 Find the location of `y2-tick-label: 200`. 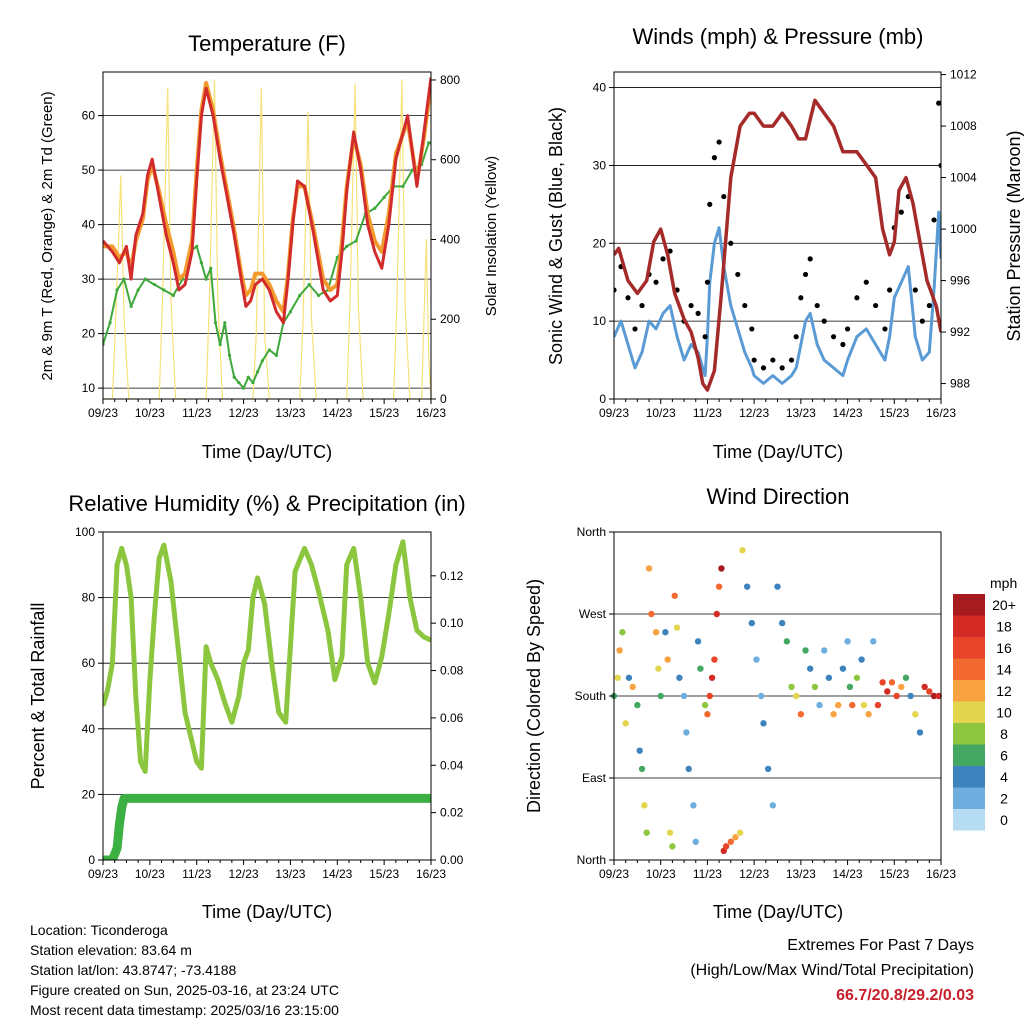

y2-tick-label: 200 is located at coordinates (450, 319).